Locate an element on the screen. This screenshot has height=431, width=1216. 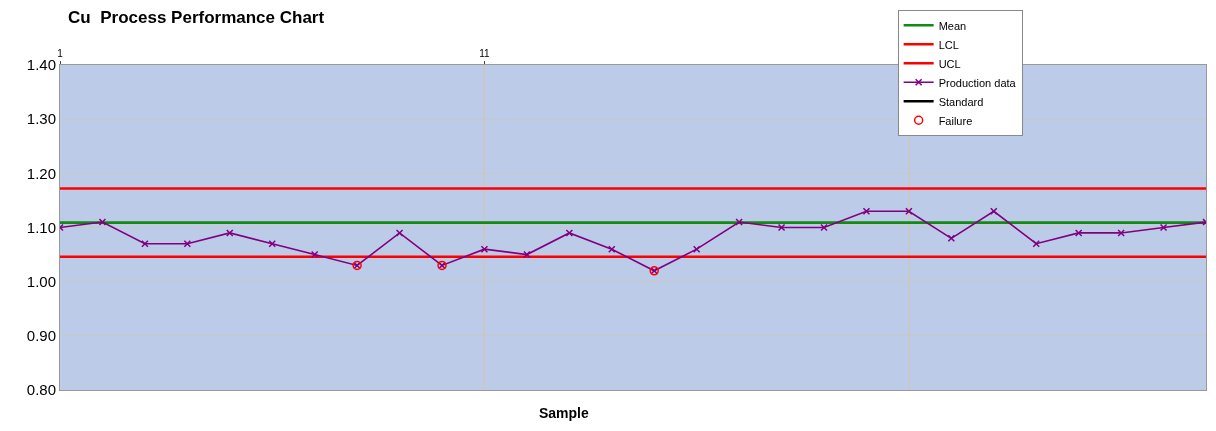
chart-title: Cu Process Performance Chart is located at coordinates (196, 17).